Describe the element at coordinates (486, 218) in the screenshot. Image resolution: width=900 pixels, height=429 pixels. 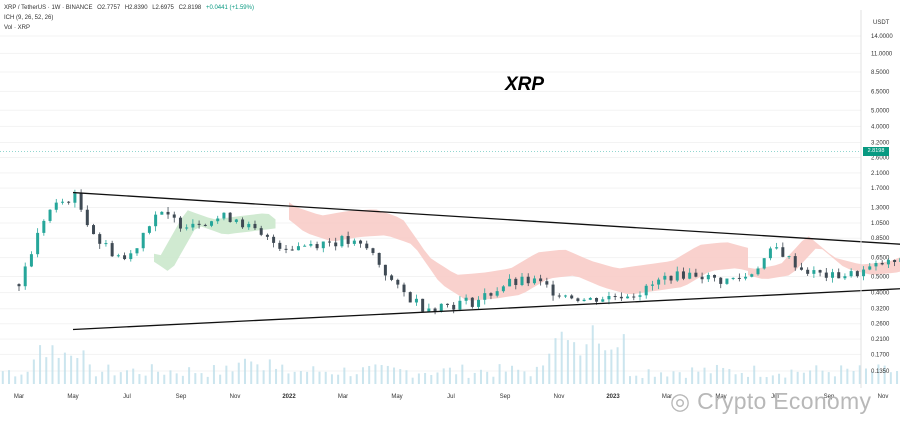
I see `triangle-upper-line` at that location.